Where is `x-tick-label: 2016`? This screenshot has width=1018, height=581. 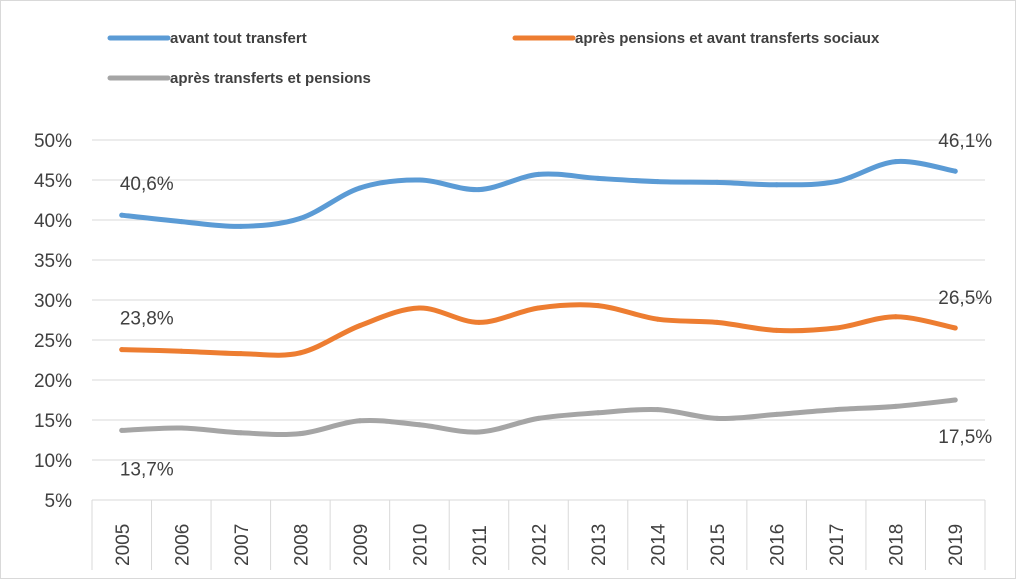
x-tick-label: 2016 is located at coordinates (778, 545).